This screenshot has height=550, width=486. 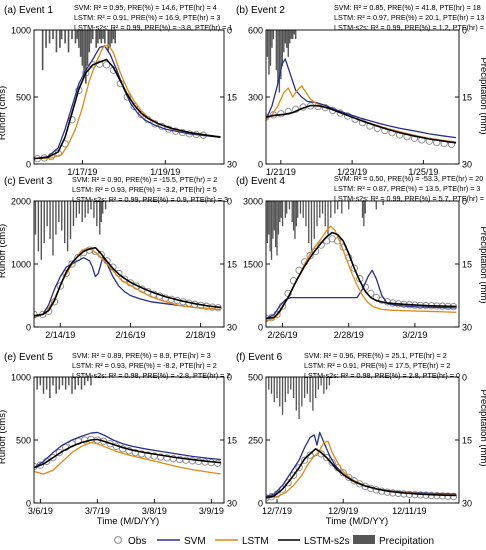 I want to click on legend-item-precipitation: Precipitation, so click(x=393, y=541).